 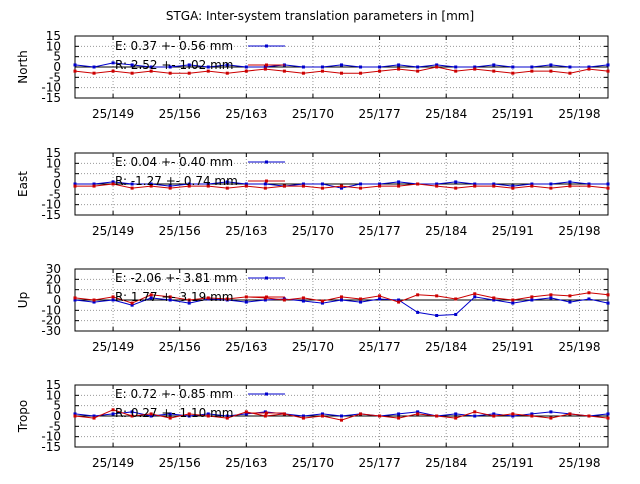 I want to click on x-tick-label: 25/156, so click(x=180, y=463).